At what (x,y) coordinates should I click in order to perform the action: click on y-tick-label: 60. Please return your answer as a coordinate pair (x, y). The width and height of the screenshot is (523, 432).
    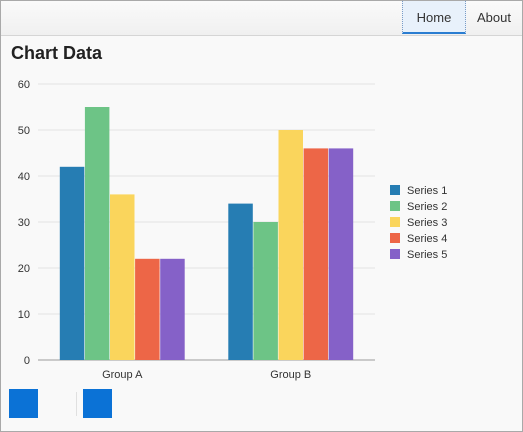
    Looking at the image, I should click on (24, 85).